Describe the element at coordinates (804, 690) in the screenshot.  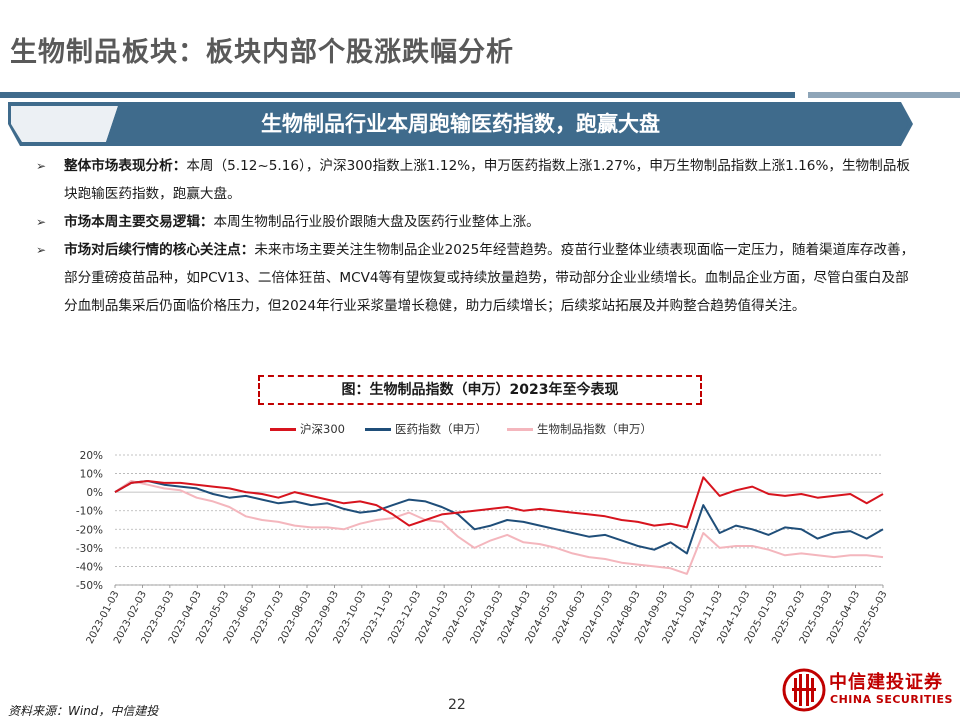
I see `logo-emblem-icon` at that location.